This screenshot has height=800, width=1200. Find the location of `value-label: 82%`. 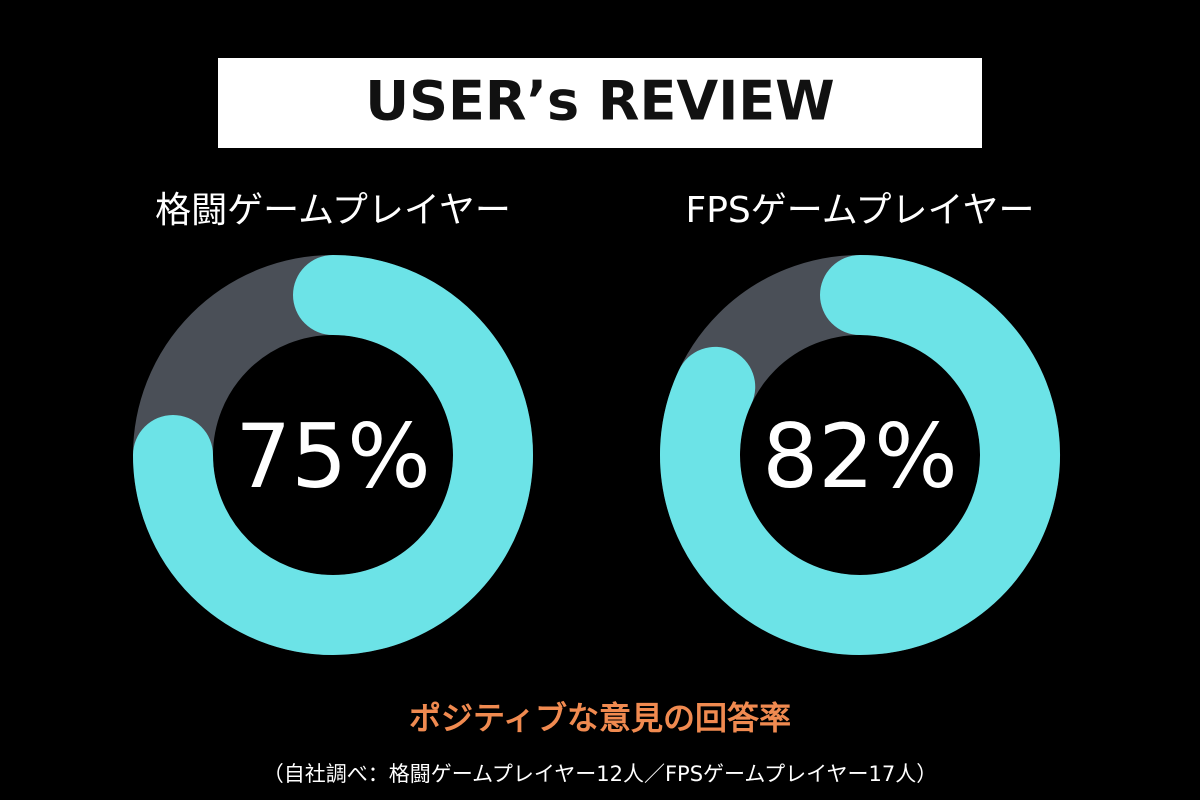

value-label: 82% is located at coordinates (860, 456).